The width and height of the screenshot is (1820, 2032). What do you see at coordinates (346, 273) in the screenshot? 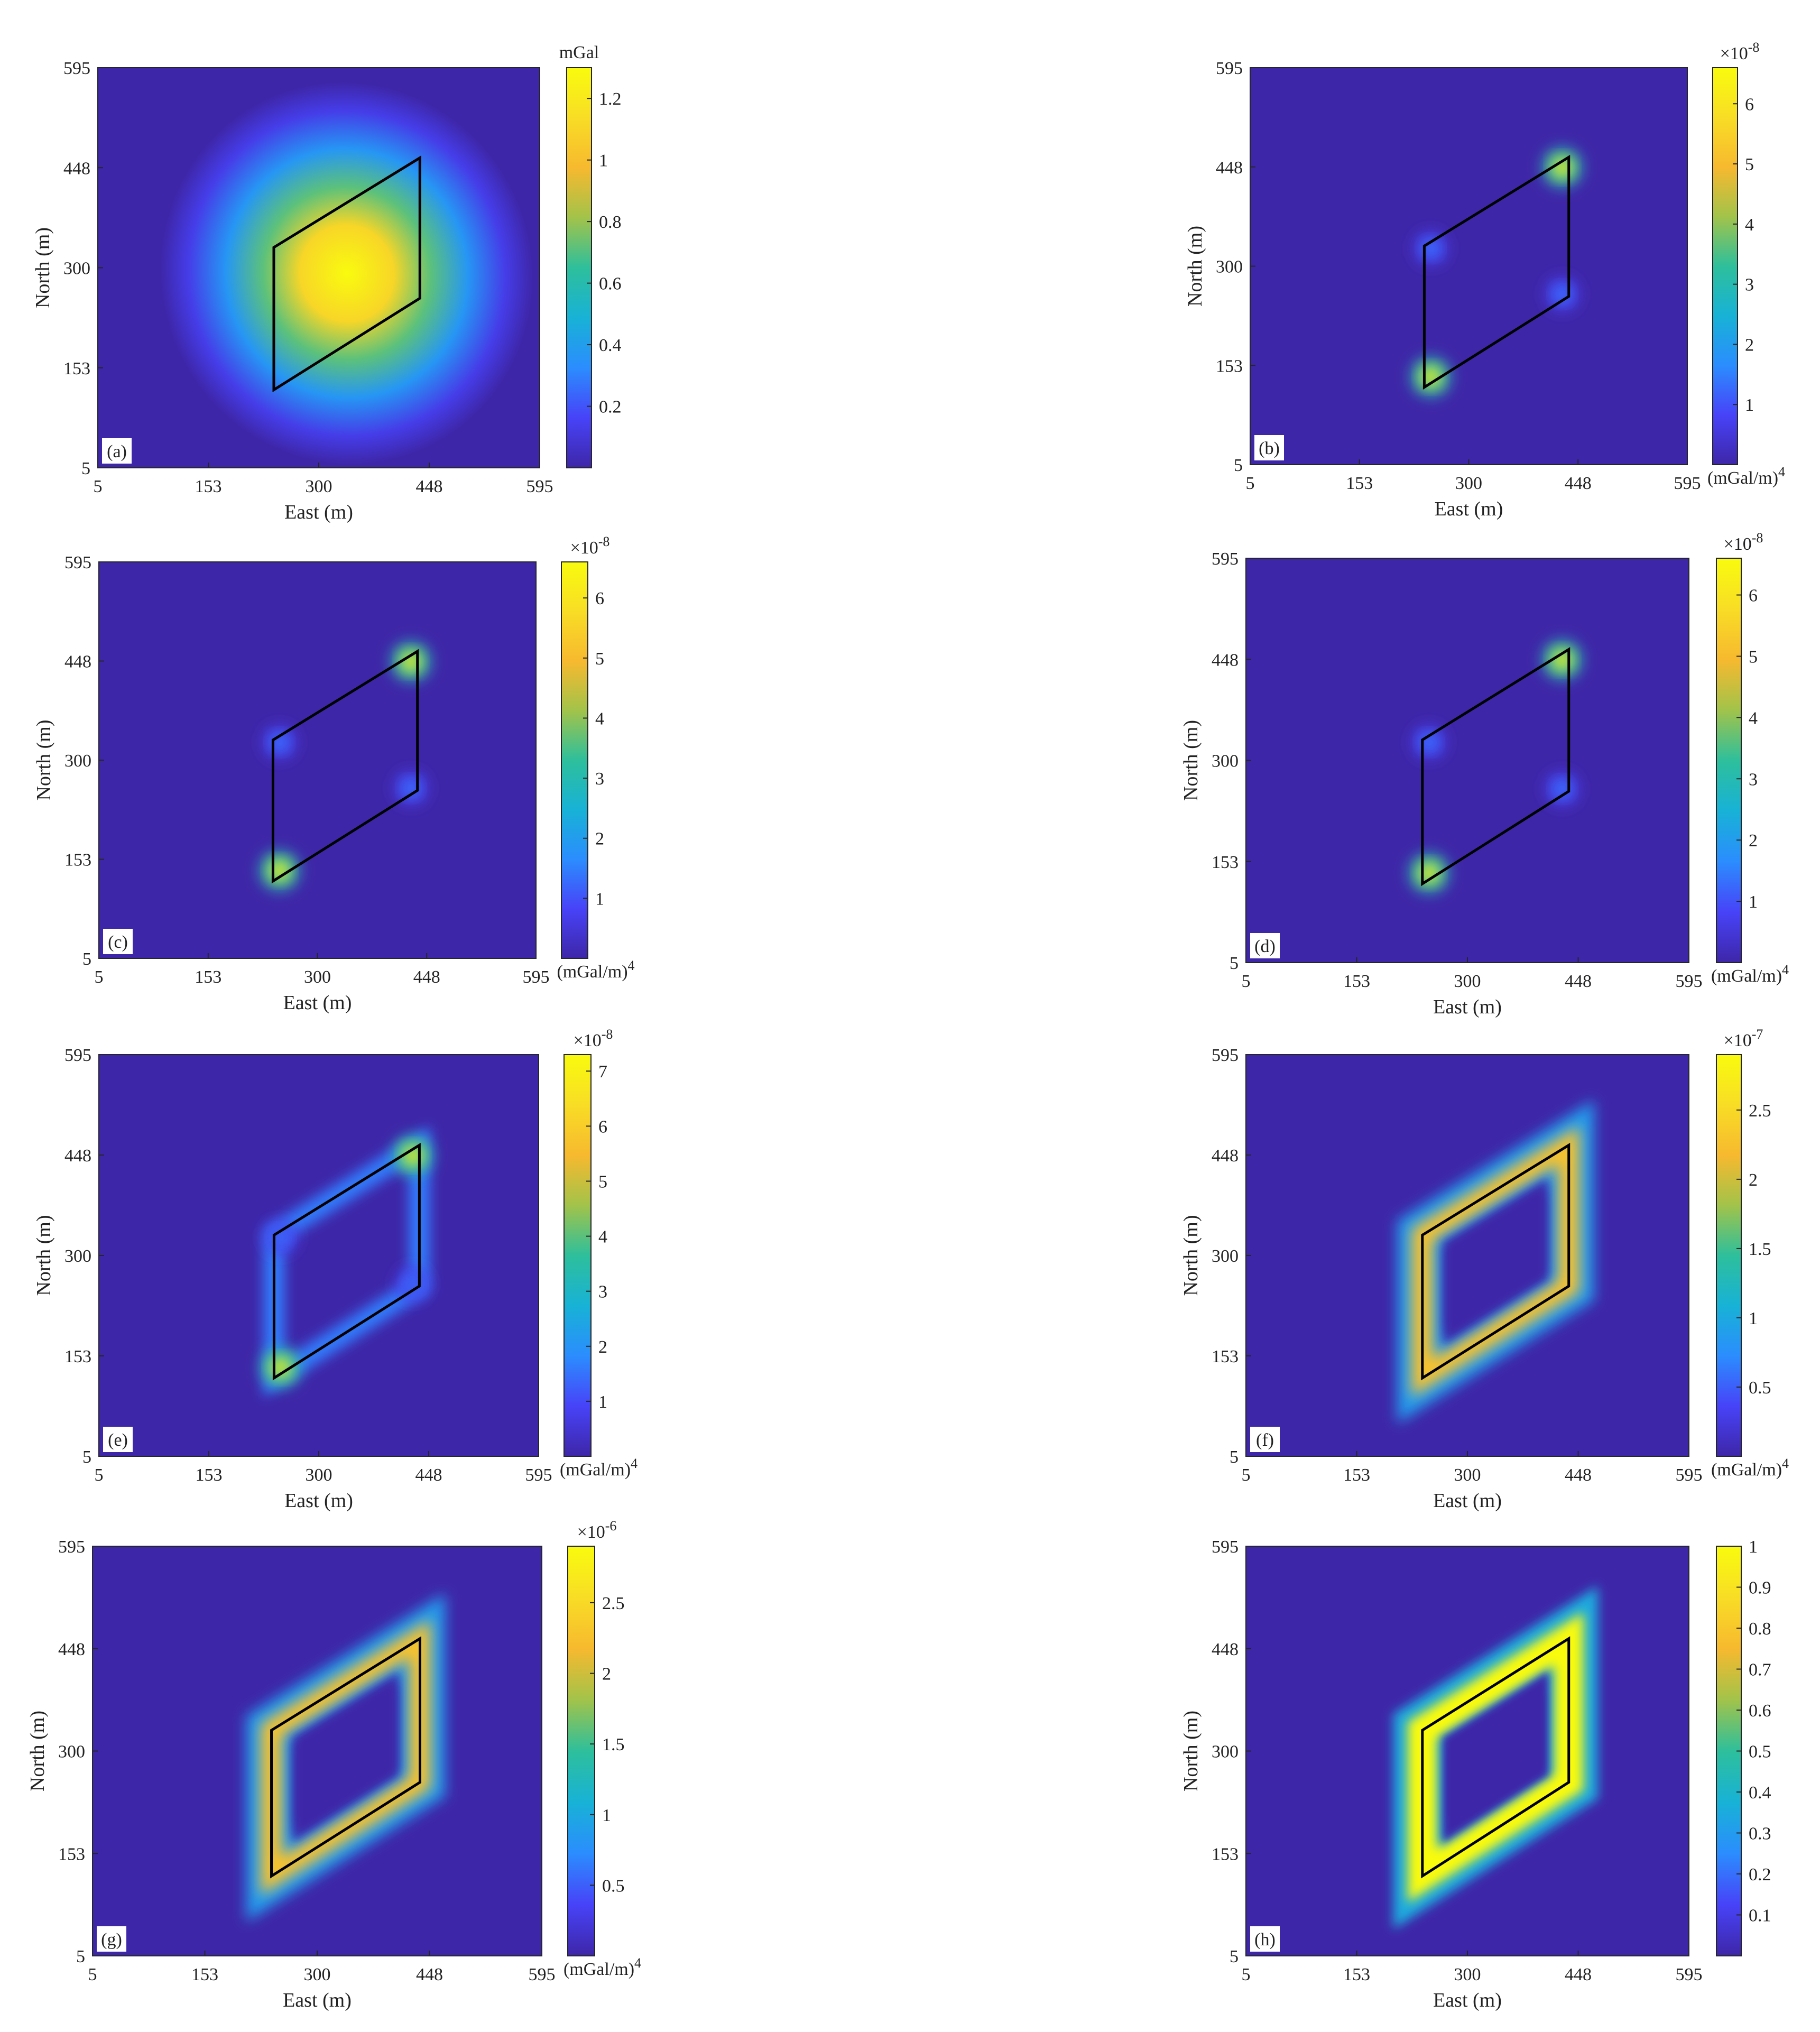
I see `gravity-anomaly` at bounding box center [346, 273].